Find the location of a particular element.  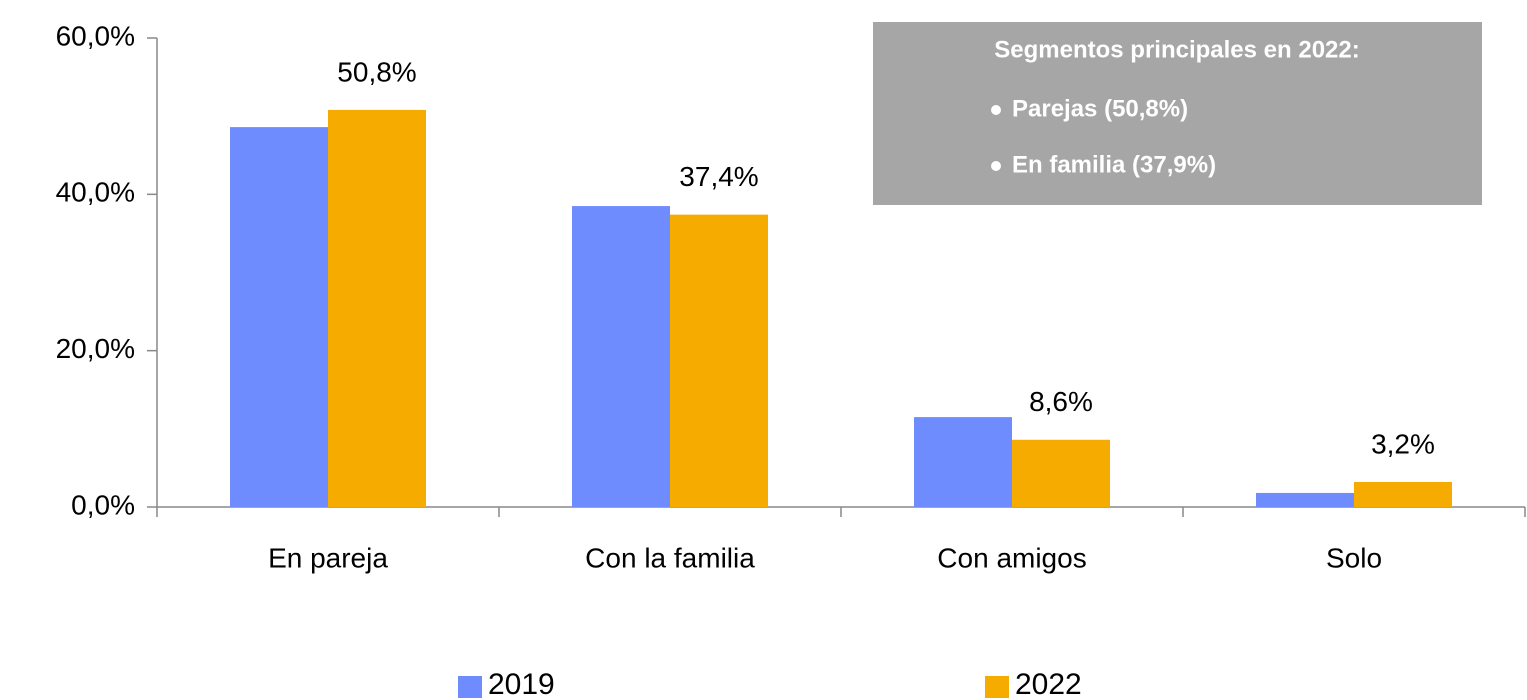

annotation-item: En familia (37,9%) is located at coordinates (1114, 164).